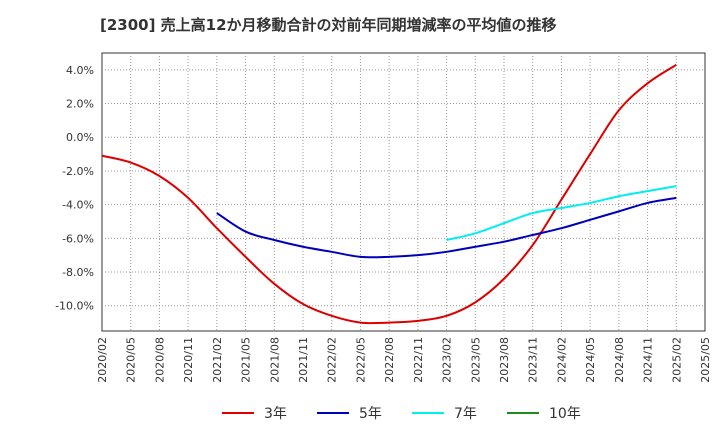 The height and width of the screenshot is (440, 720). I want to click on x-tick-label: 2021/08, so click(274, 360).